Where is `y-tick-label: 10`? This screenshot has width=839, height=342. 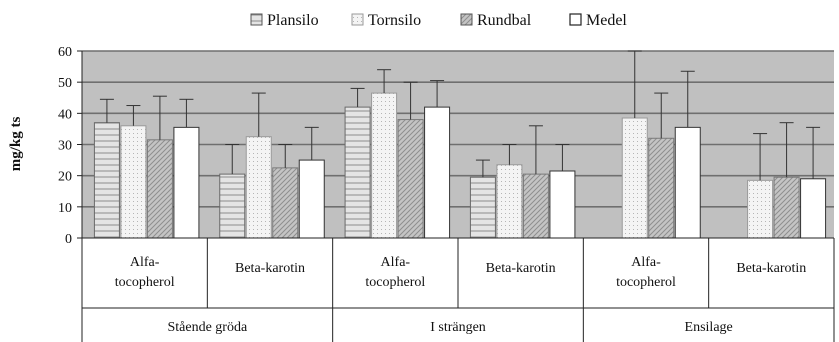 y-tick-label: 10 is located at coordinates (65, 208).